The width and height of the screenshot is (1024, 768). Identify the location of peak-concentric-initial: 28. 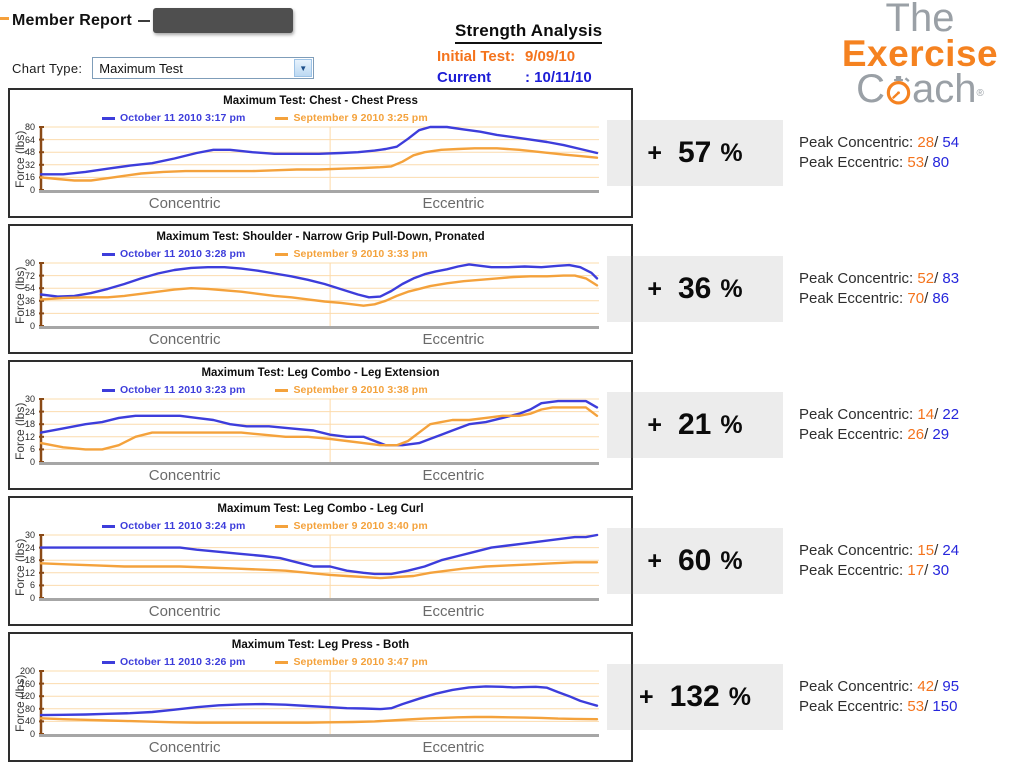
(926, 142).